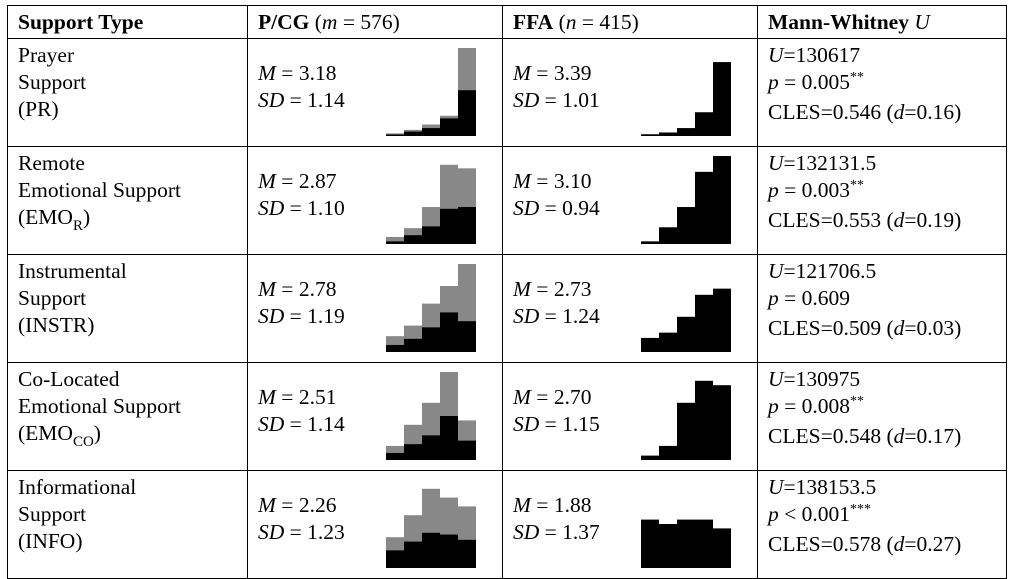  I want to click on sd-value: 1.24, so click(581, 316).